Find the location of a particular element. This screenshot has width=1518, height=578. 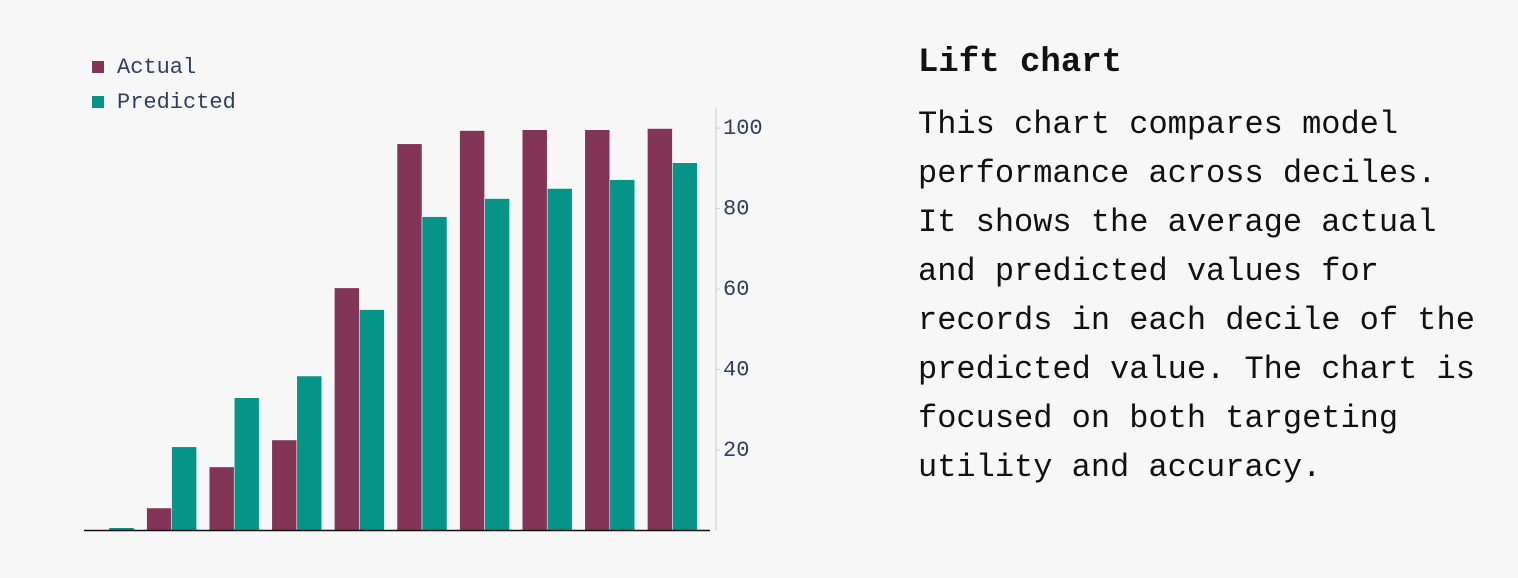

y-tick-label: 20 is located at coordinates (736, 450).